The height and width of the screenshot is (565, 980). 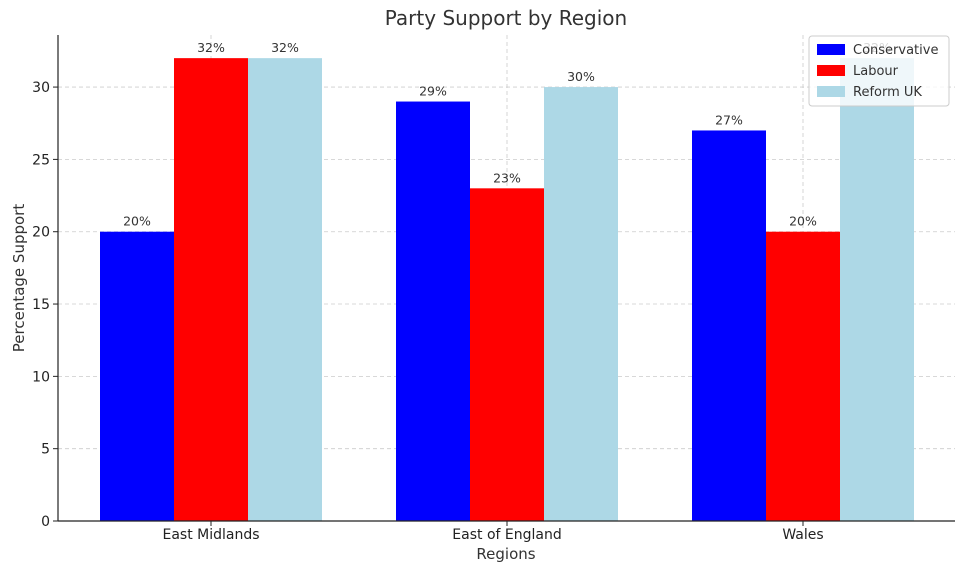 What do you see at coordinates (45, 522) in the screenshot?
I see `y-tick-label: 0` at bounding box center [45, 522].